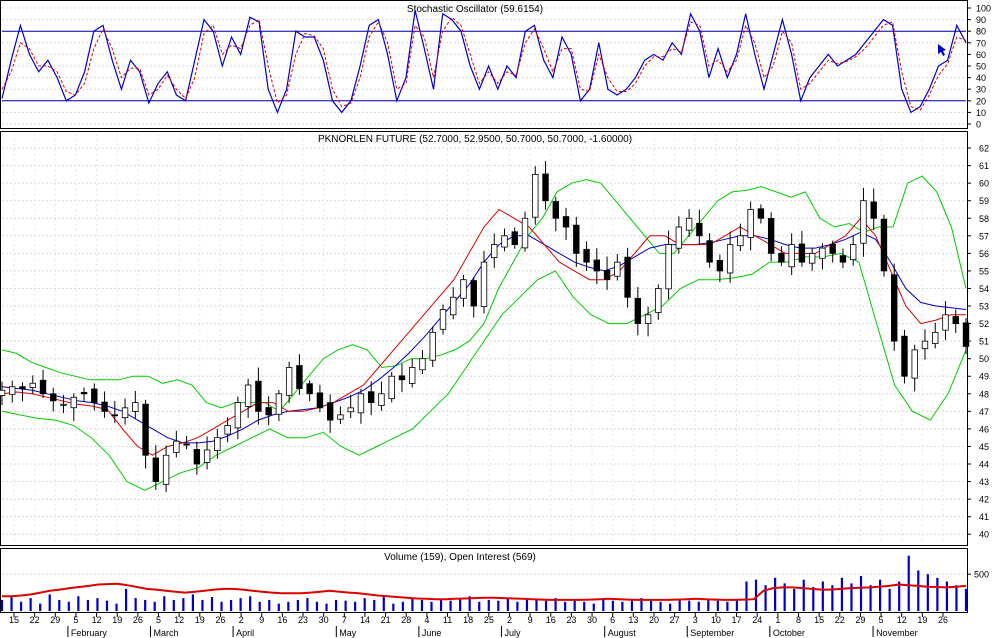 The height and width of the screenshot is (638, 994). Describe the element at coordinates (860, 620) in the screenshot. I see `x-day-label: 29` at that location.